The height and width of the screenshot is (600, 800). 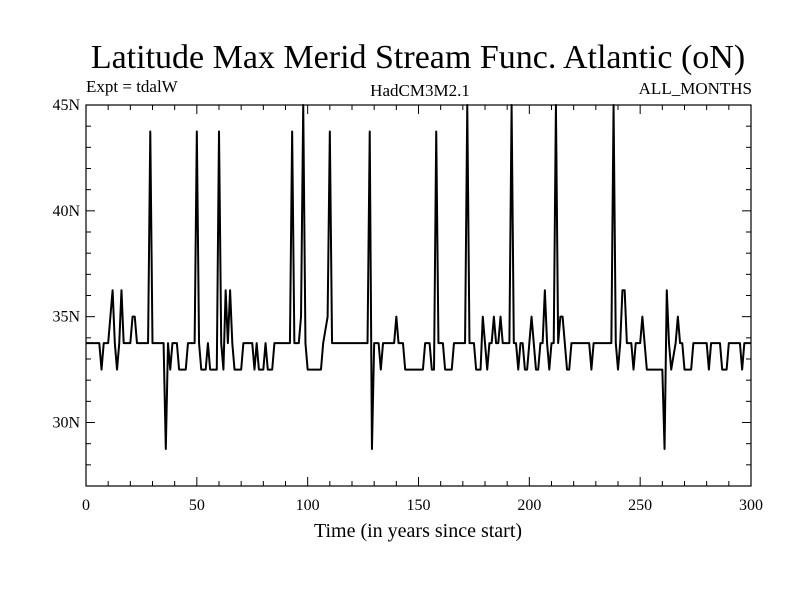 I want to click on y-tick-label: 35N, so click(x=66, y=317).